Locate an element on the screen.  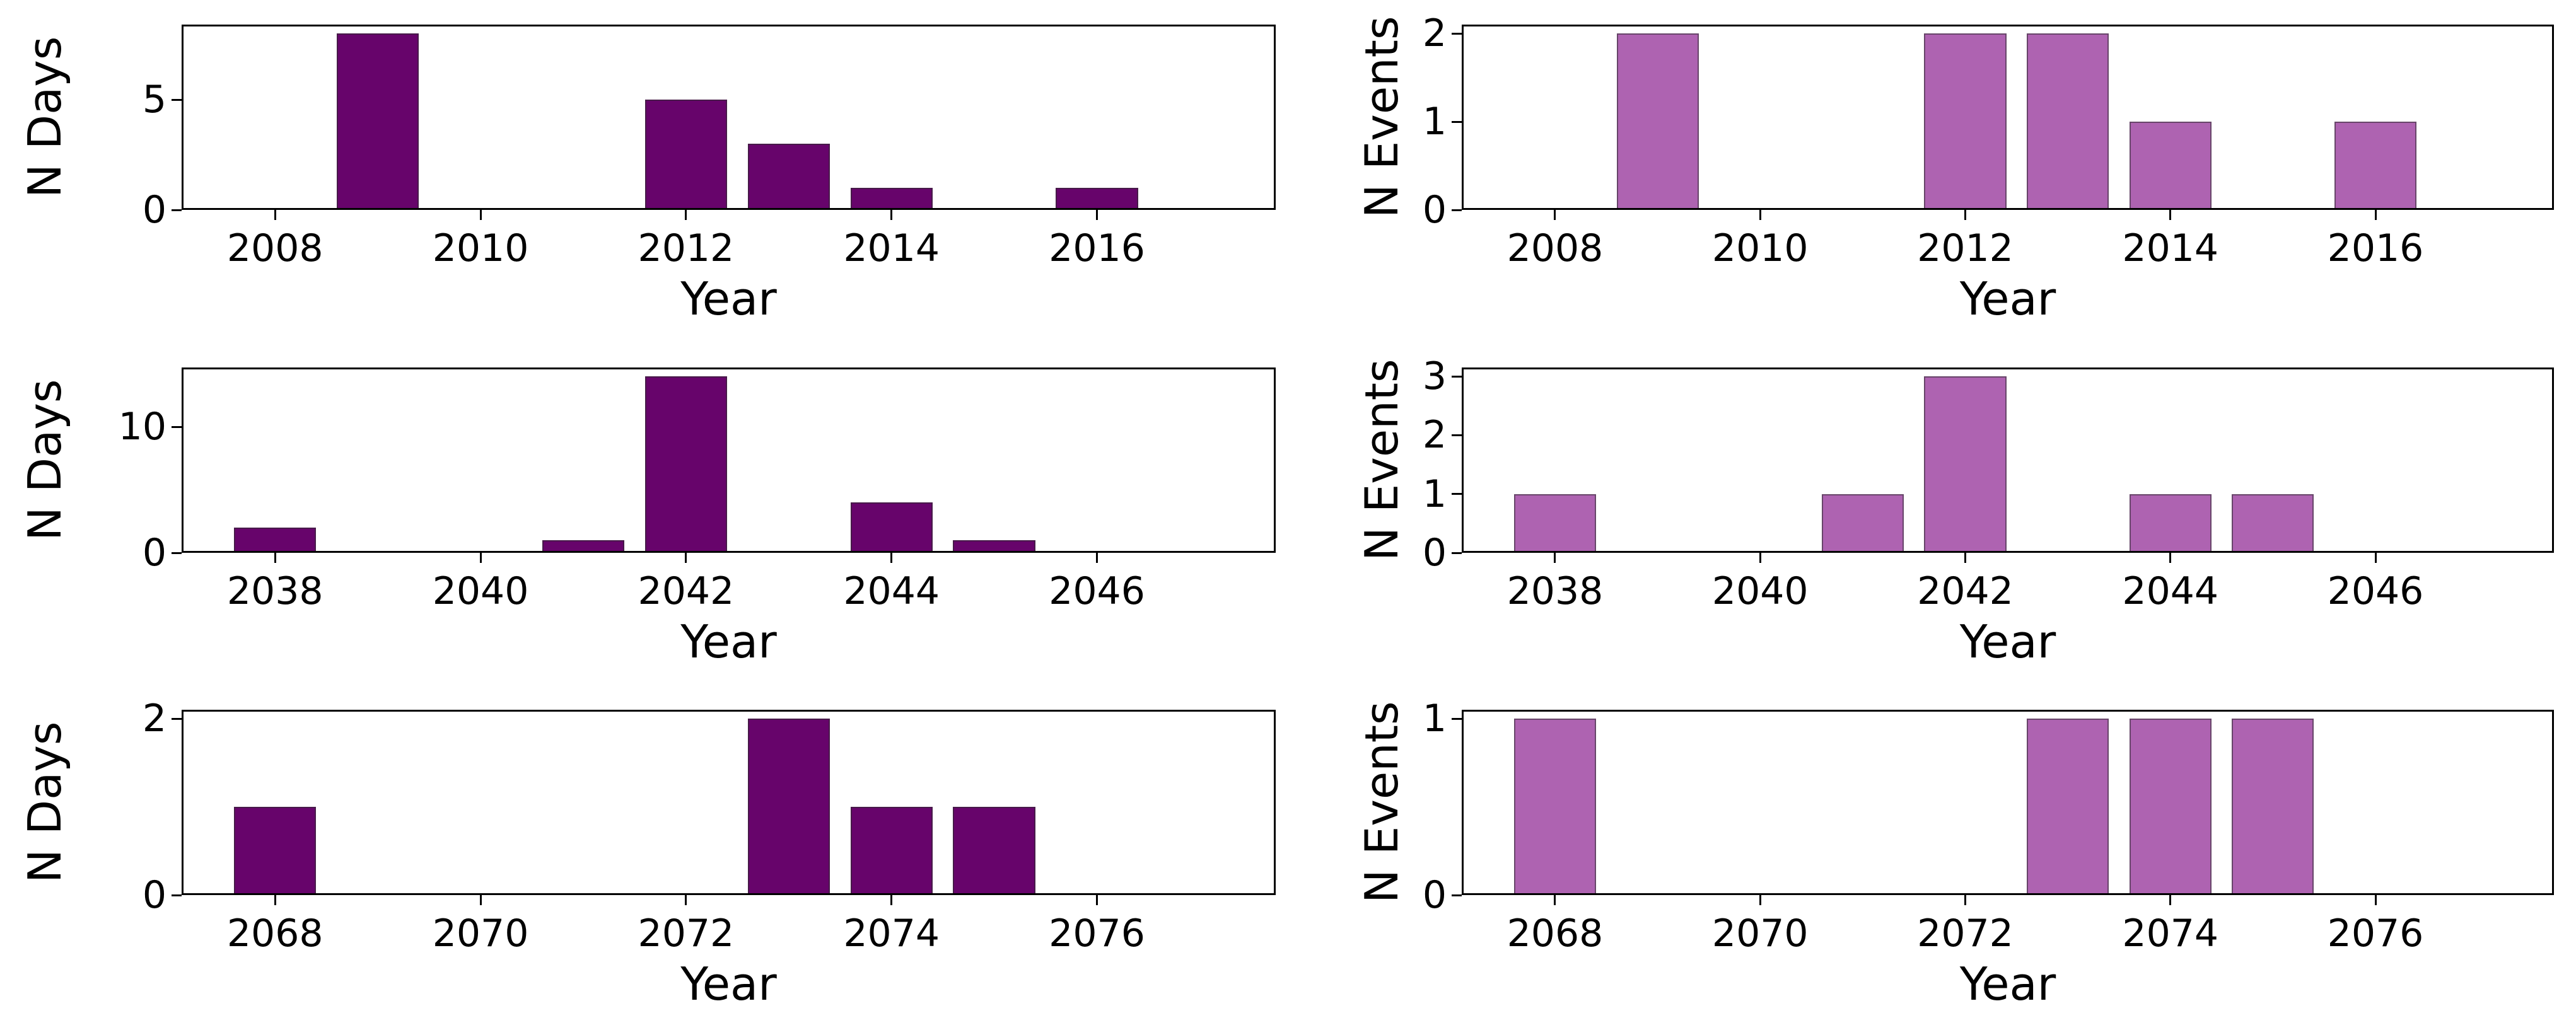
plot-area: 2008 2010 2012 2014 2016 0 5 is located at coordinates (709, 148).